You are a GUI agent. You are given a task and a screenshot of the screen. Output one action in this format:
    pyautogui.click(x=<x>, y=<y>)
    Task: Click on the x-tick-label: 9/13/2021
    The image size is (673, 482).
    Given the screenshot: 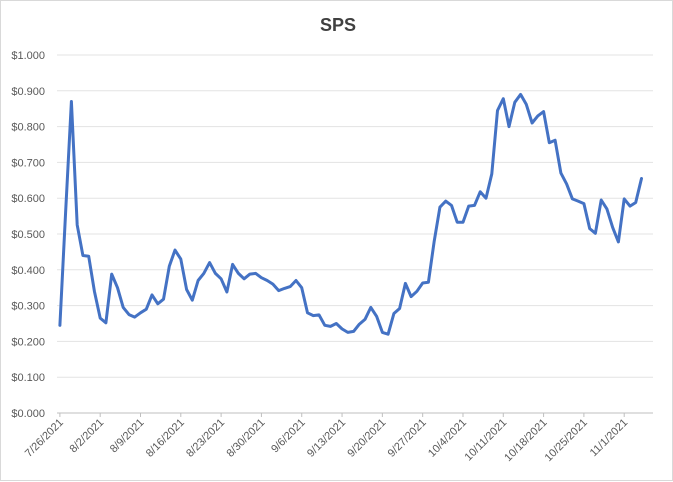 What is the action you would take?
    pyautogui.click(x=326, y=438)
    